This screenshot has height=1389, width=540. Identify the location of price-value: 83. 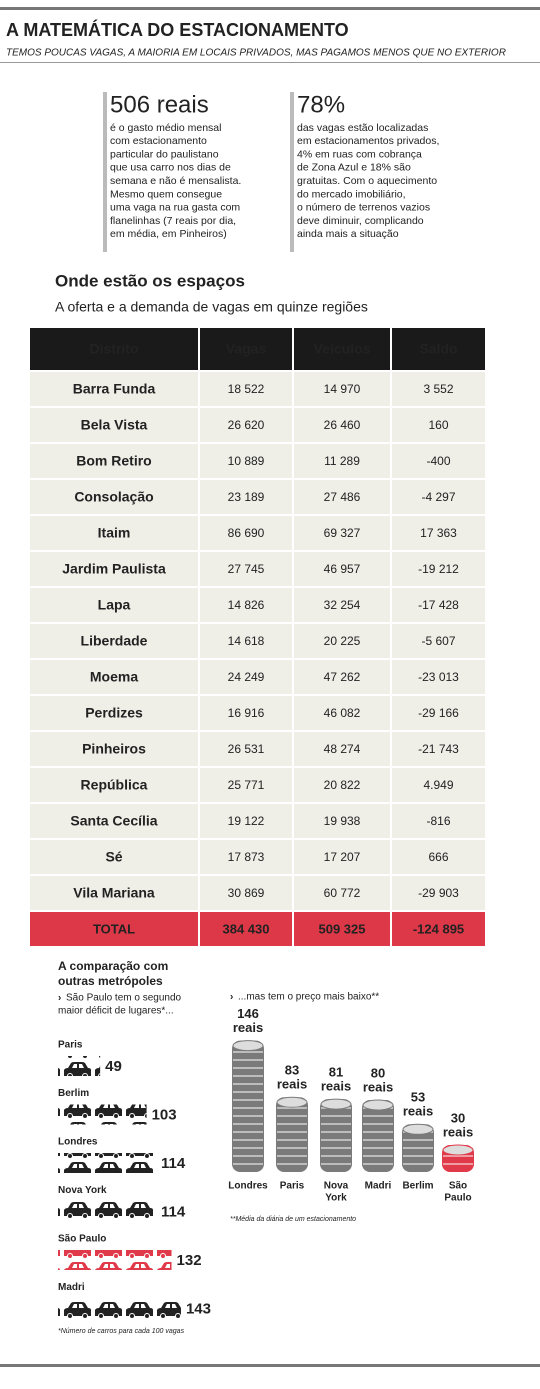
(292, 1070).